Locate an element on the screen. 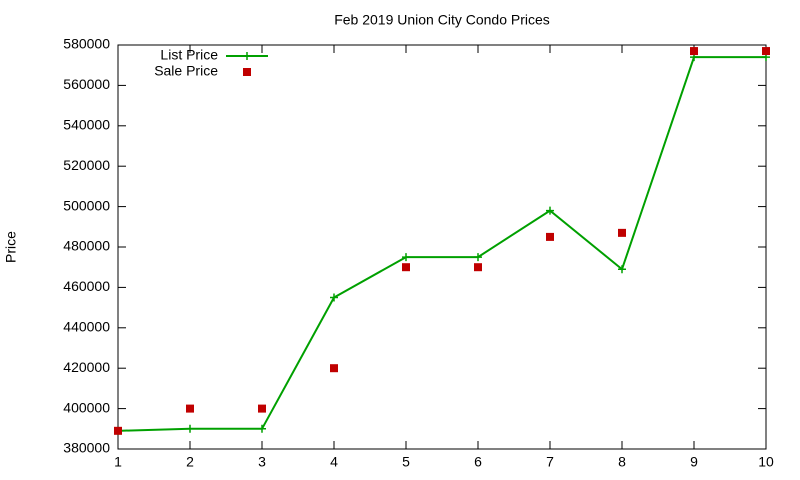 This screenshot has height=480, width=800. x-tick-label: 9 is located at coordinates (694, 462).